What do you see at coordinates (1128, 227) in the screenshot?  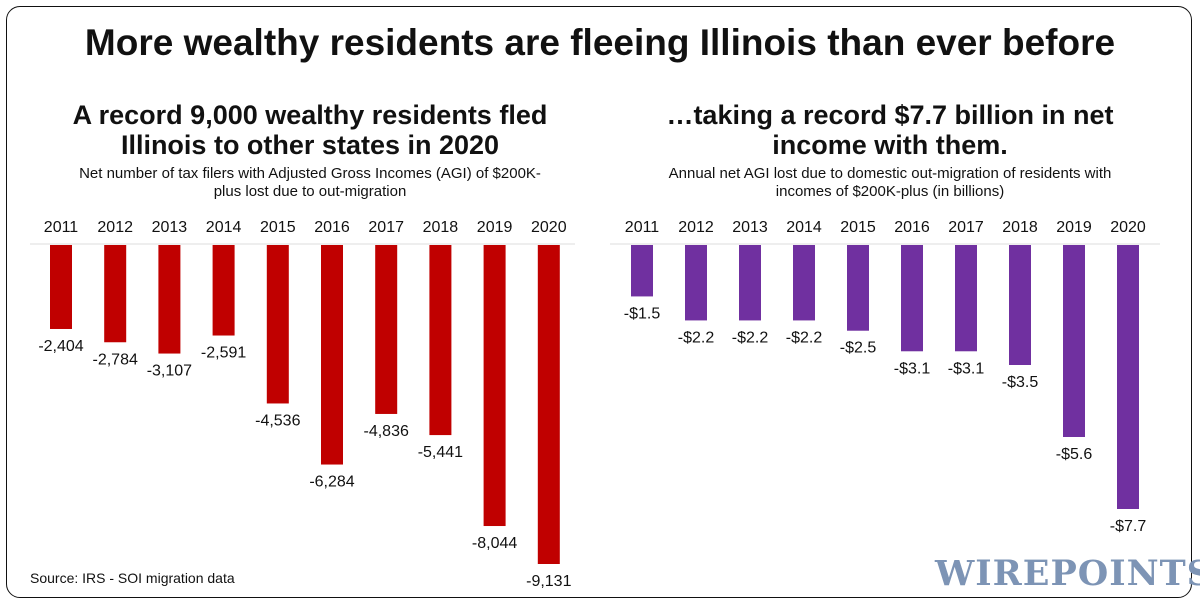 I see `right-year-label: 2020` at bounding box center [1128, 227].